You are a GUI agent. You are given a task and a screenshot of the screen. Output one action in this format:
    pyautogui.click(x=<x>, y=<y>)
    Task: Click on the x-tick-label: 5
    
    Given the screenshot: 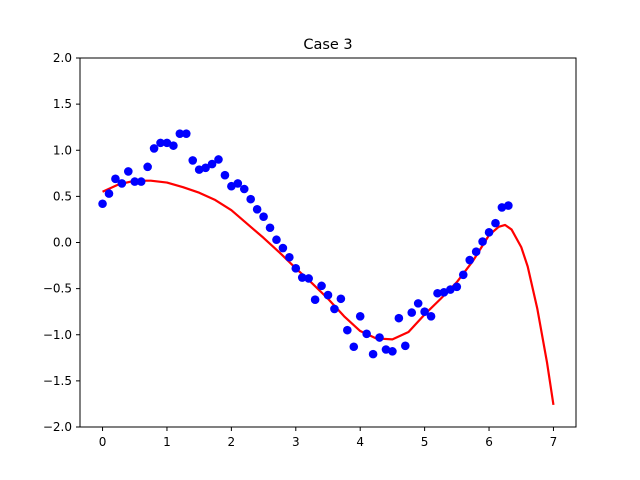 What is the action you would take?
    pyautogui.click(x=425, y=442)
    